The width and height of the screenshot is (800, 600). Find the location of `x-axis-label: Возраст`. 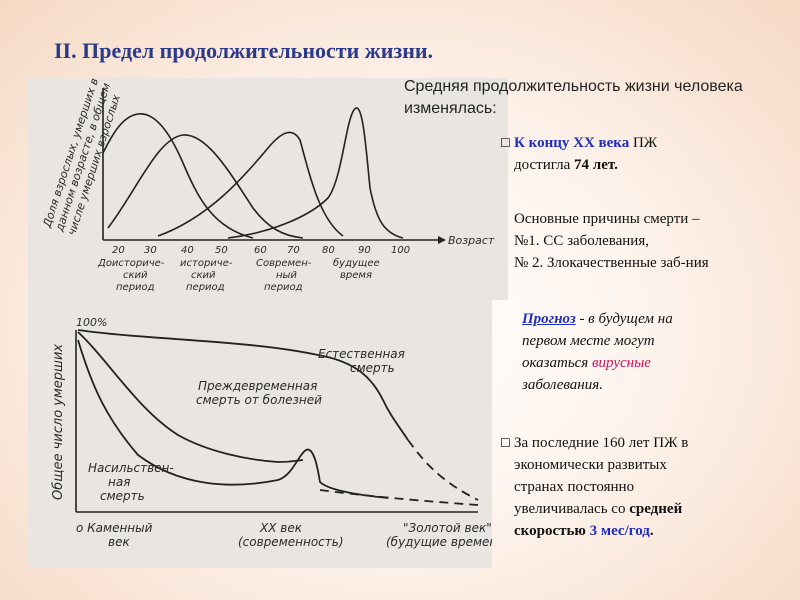

x-axis-label: Возраст is located at coordinates (471, 240).